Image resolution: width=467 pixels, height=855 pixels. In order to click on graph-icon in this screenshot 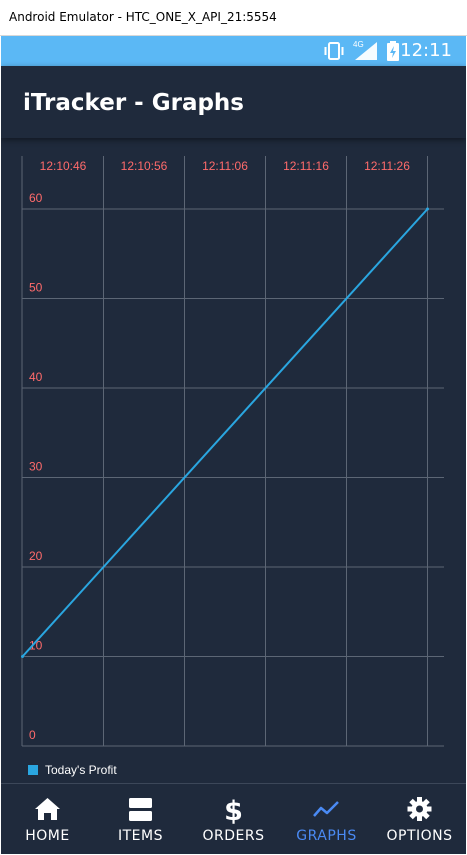, I will do `click(326, 809)`.